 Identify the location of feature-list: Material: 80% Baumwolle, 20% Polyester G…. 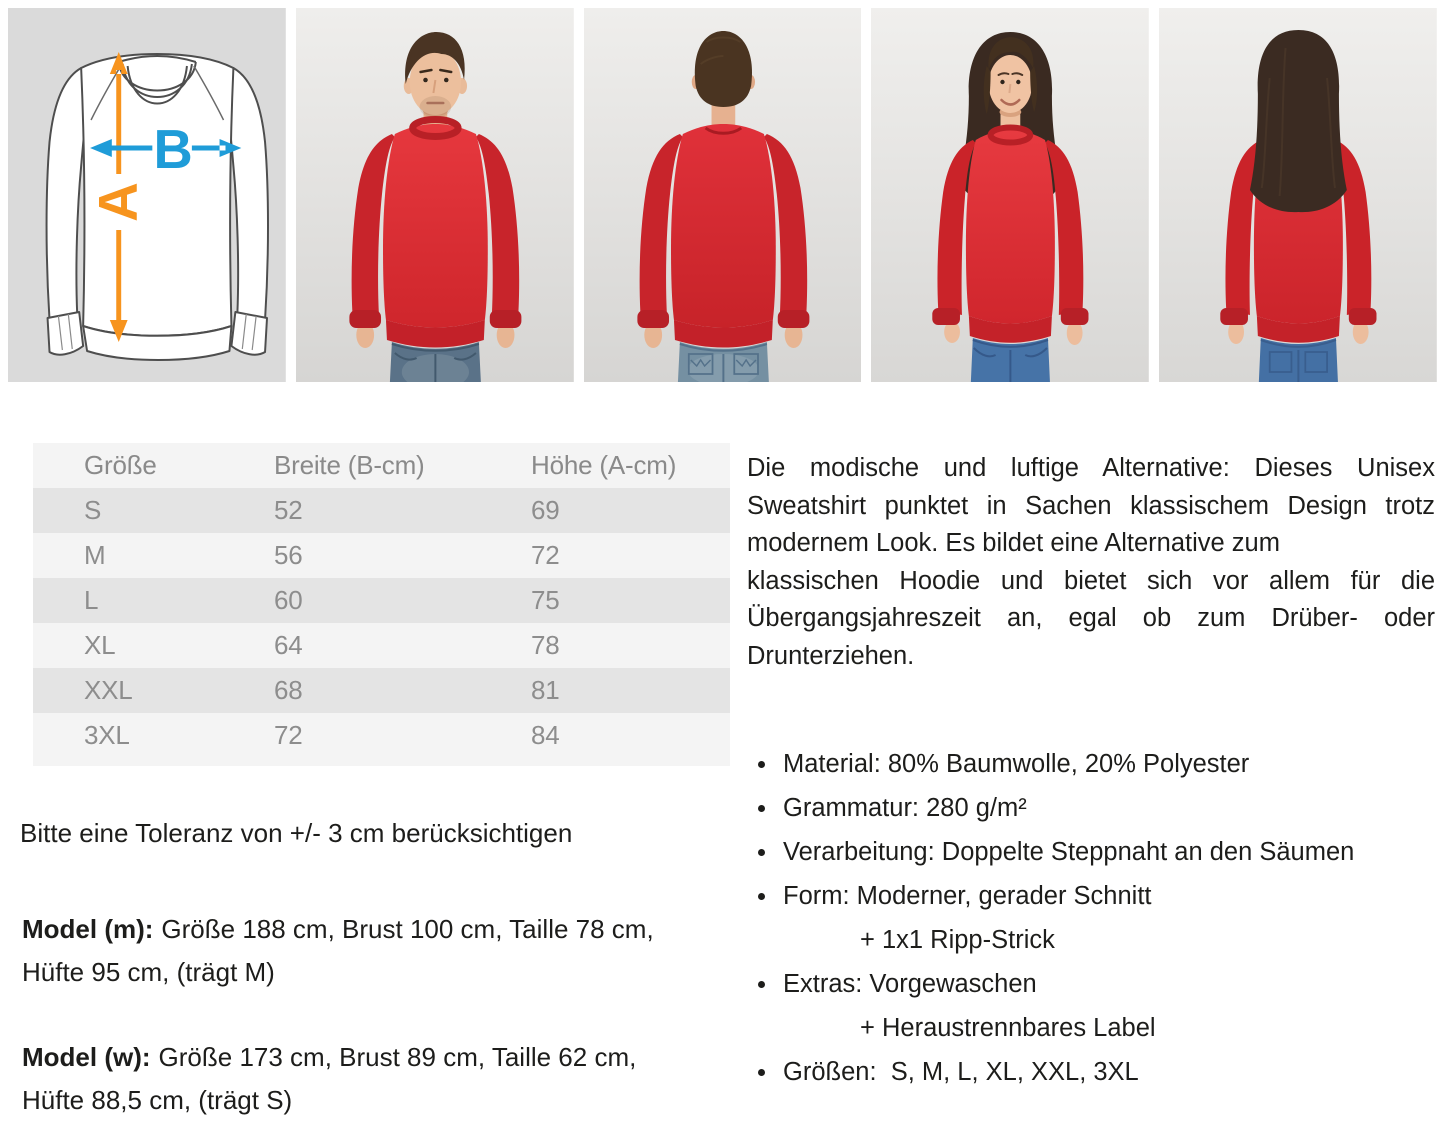
(1095, 918).